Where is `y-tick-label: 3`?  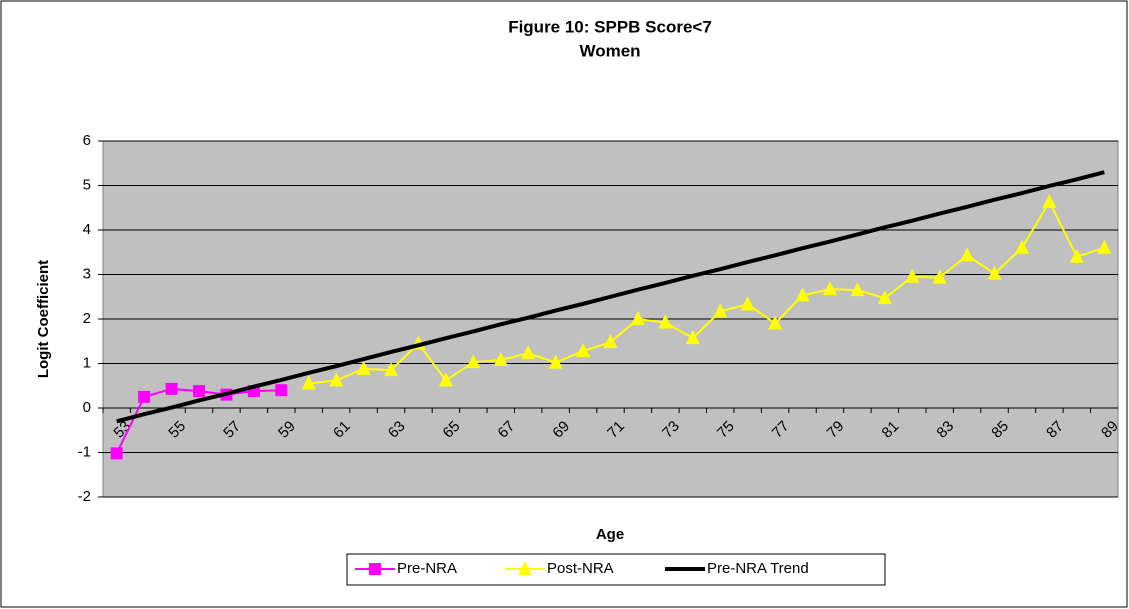 y-tick-label: 3 is located at coordinates (87, 273).